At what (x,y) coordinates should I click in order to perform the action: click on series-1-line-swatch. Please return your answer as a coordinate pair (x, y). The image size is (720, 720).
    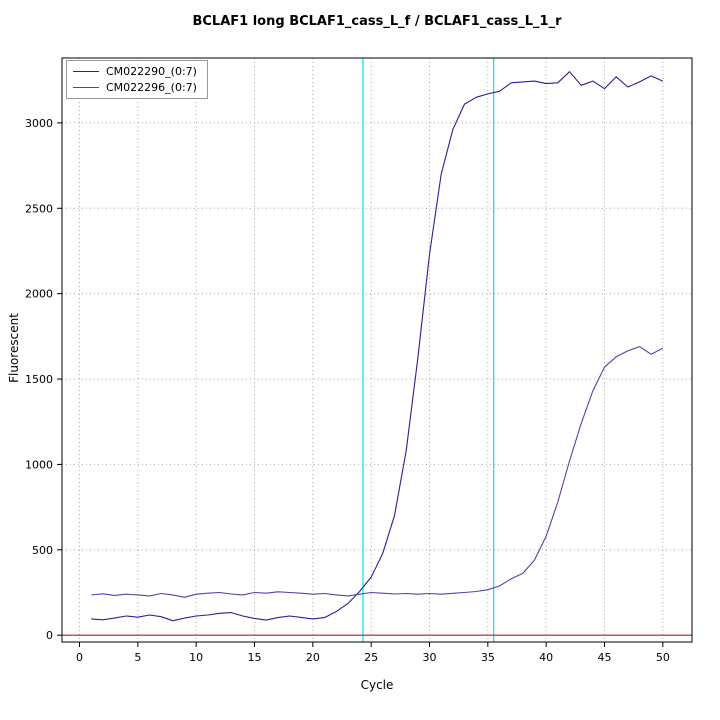
    Looking at the image, I should click on (86, 71).